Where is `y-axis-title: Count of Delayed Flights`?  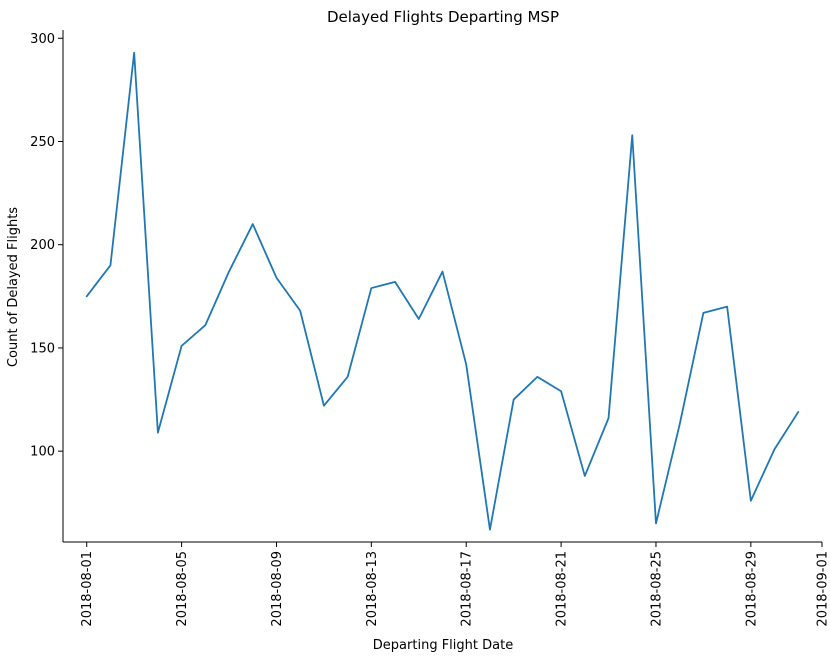
y-axis-title: Count of Delayed Flights is located at coordinates (13, 287).